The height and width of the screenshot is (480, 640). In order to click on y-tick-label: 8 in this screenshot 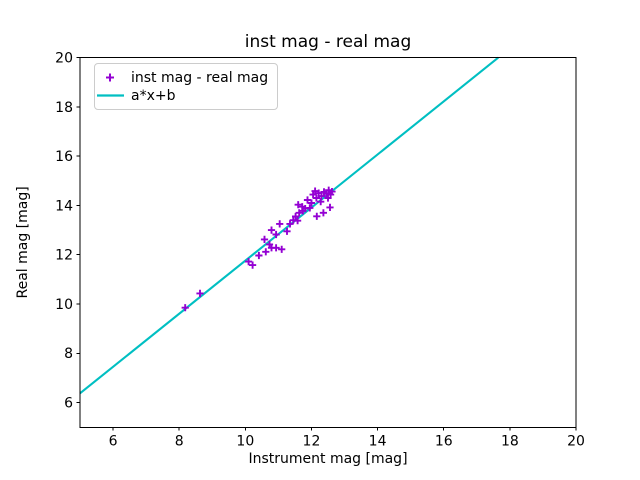, I will do `click(68, 354)`.